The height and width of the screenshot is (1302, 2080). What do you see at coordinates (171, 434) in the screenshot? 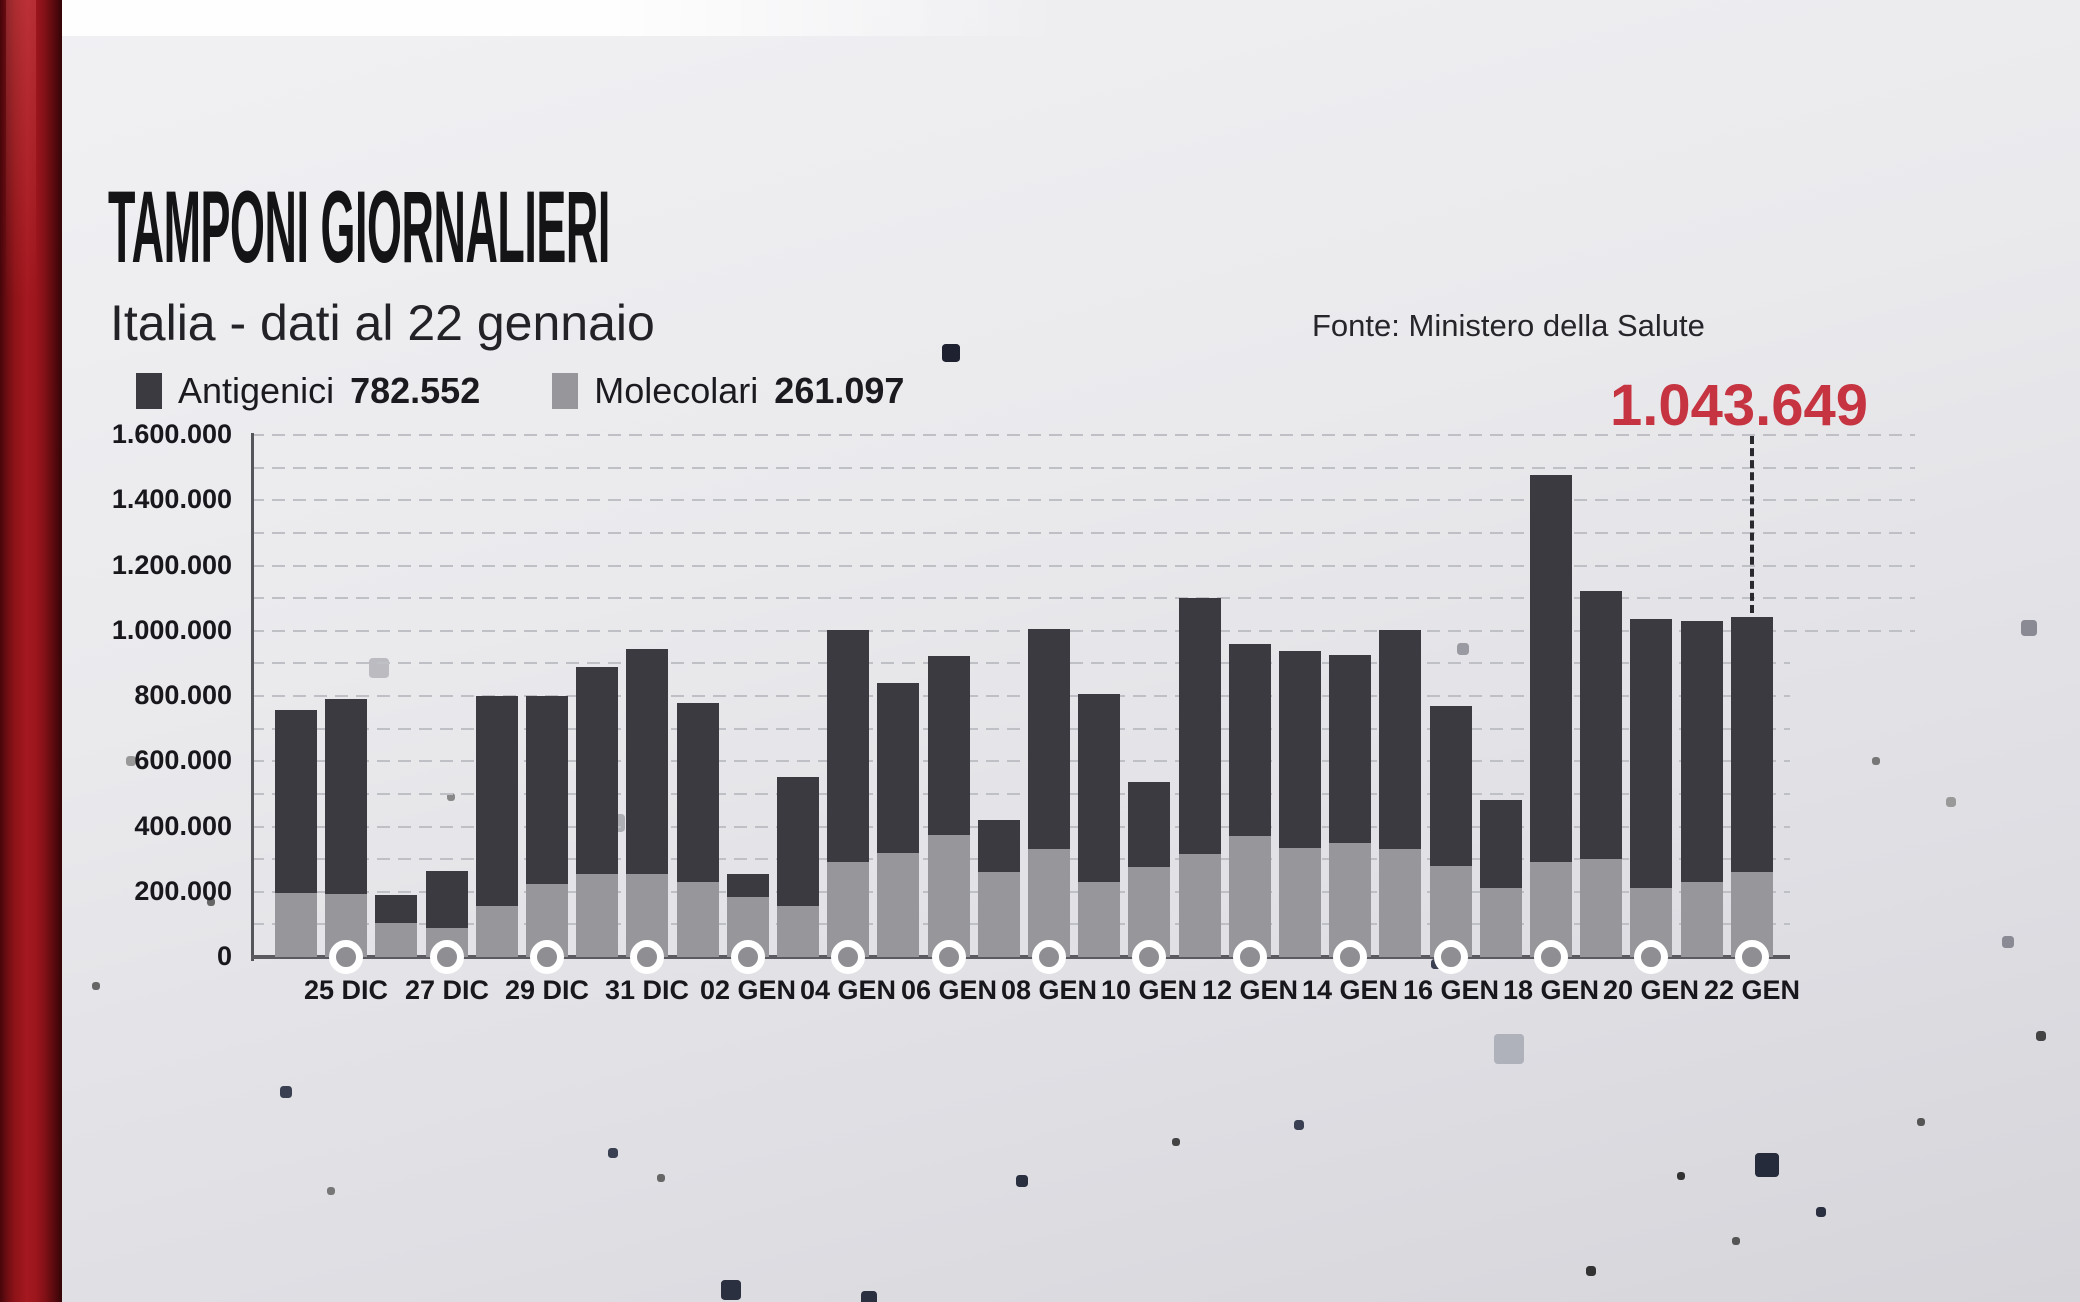
I see `y-tick-label: 1.600.000` at bounding box center [171, 434].